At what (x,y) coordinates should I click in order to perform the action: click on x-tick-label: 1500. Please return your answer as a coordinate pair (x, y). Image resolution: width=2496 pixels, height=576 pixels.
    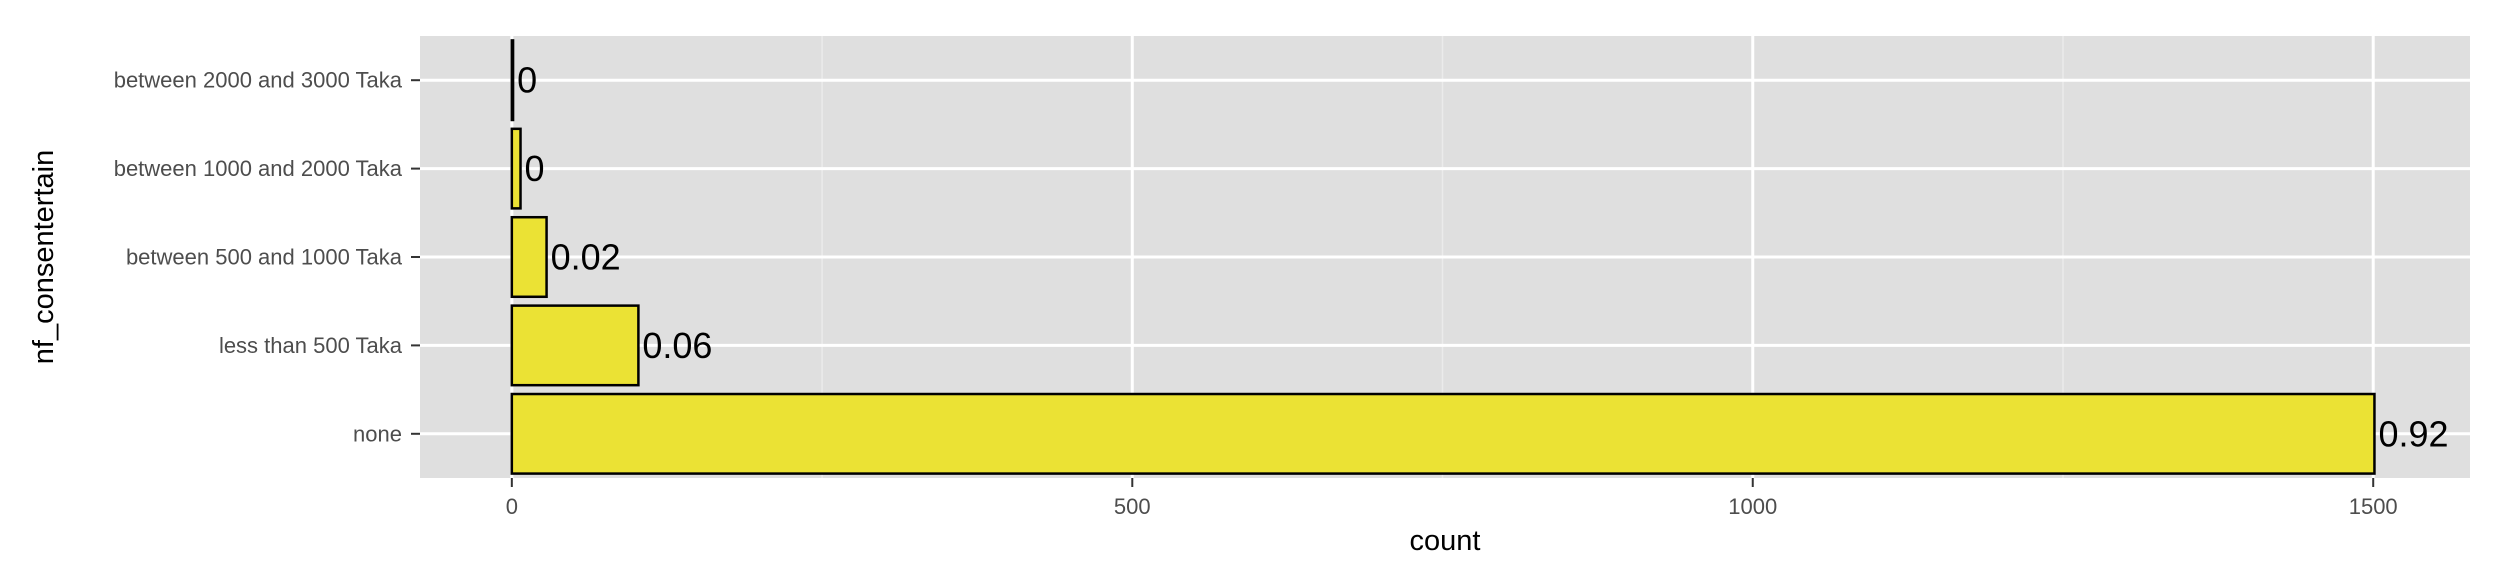
    Looking at the image, I should click on (2373, 506).